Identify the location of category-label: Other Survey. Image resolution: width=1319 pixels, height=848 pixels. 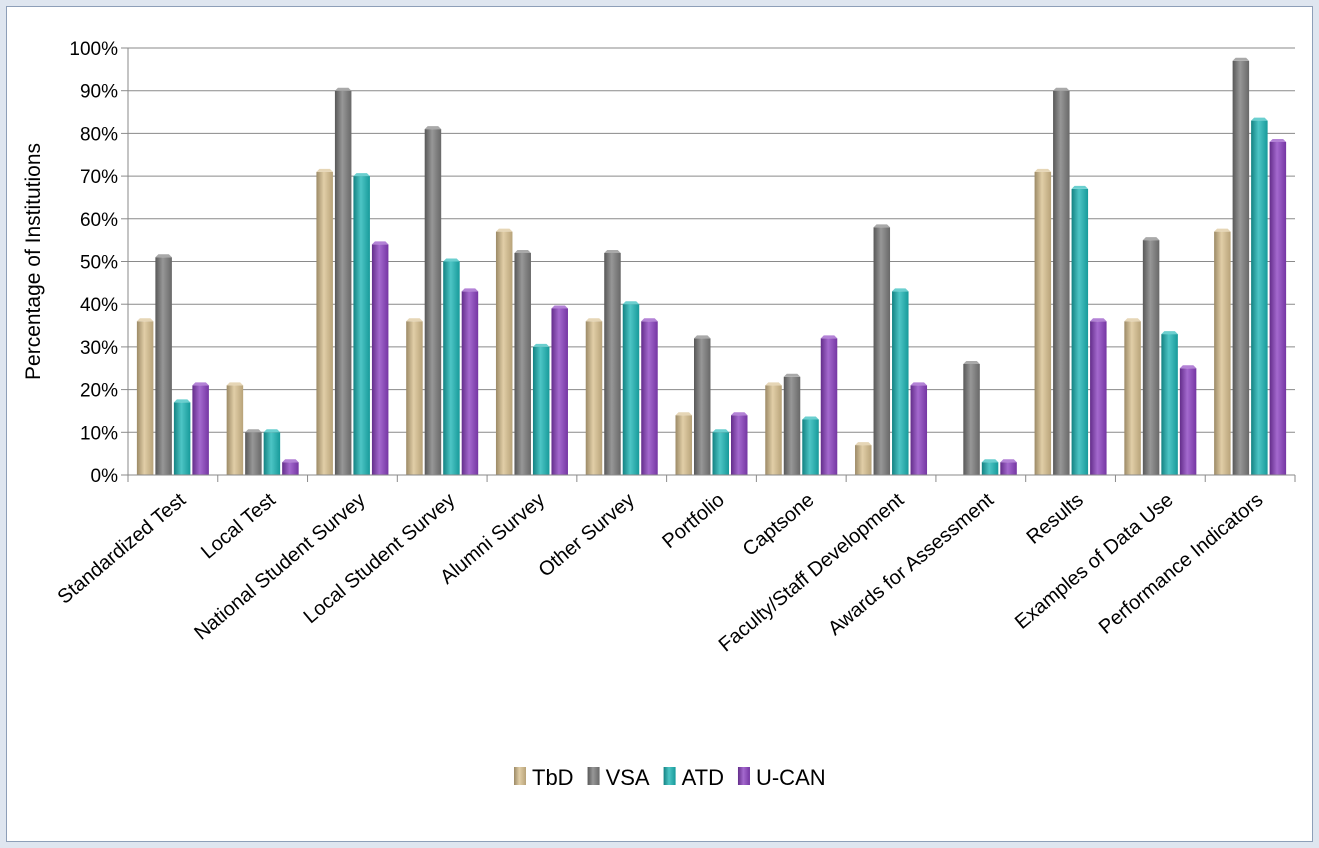
(587, 535).